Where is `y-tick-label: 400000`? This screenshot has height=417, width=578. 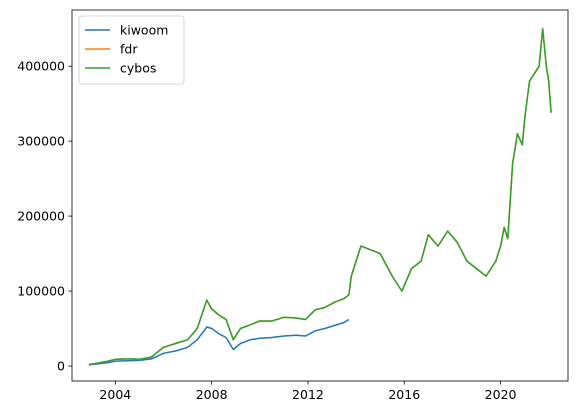
y-tick-label: 400000 is located at coordinates (41, 66).